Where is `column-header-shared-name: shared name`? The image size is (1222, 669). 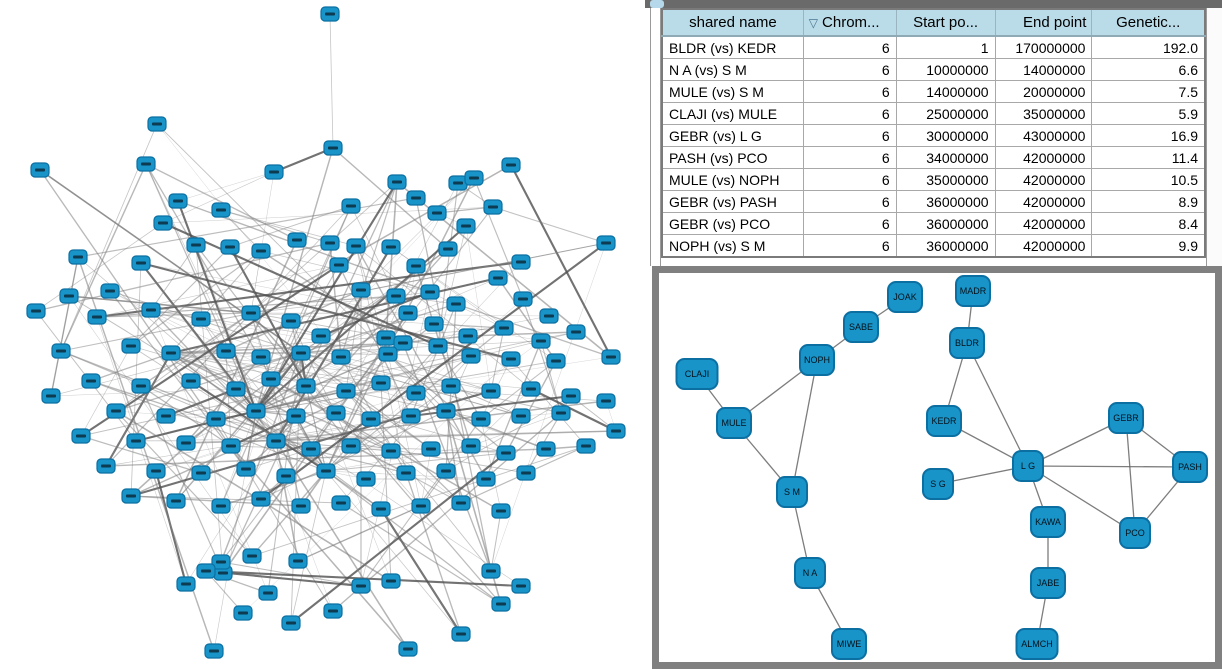 column-header-shared-name: shared name is located at coordinates (732, 22).